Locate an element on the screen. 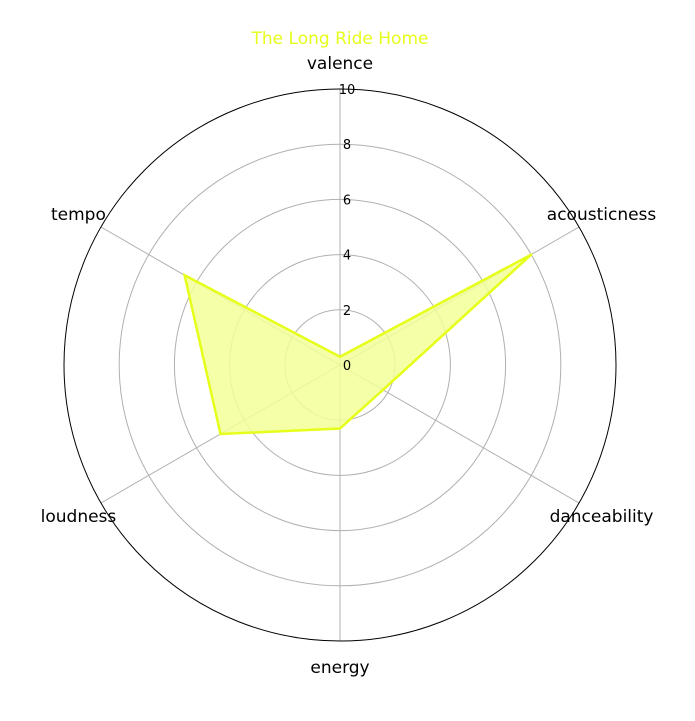  axis-label-energy: energy is located at coordinates (339, 668).